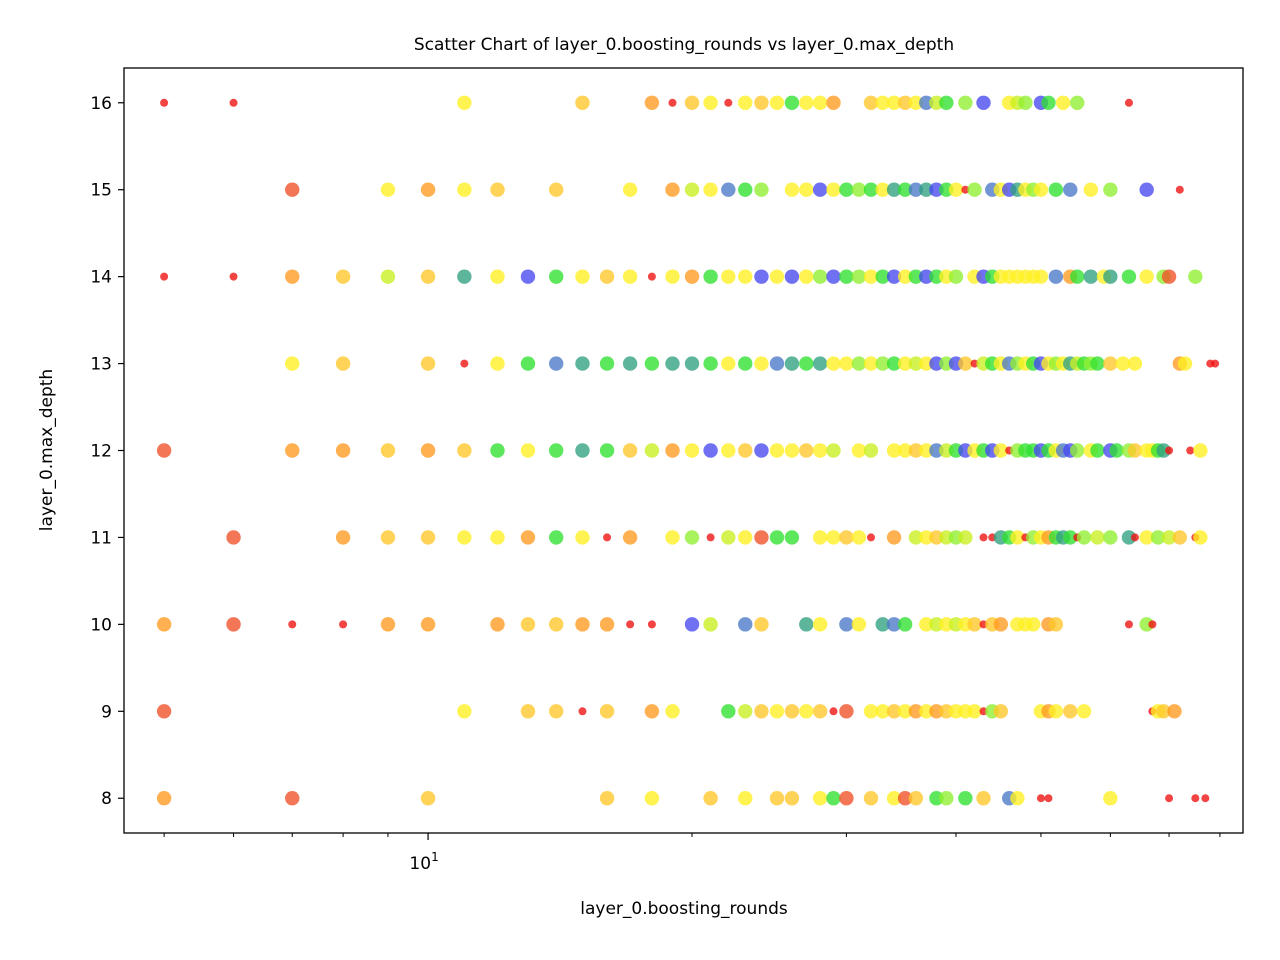 Image resolution: width=1280 pixels, height=960 pixels. I want to click on y-tick-label: 14, so click(101, 278).